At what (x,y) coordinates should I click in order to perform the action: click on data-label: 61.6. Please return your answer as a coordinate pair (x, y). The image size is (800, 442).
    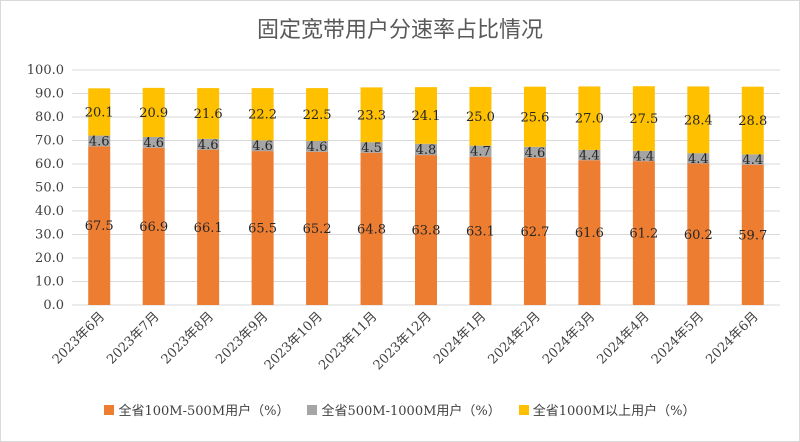
    Looking at the image, I should click on (589, 233).